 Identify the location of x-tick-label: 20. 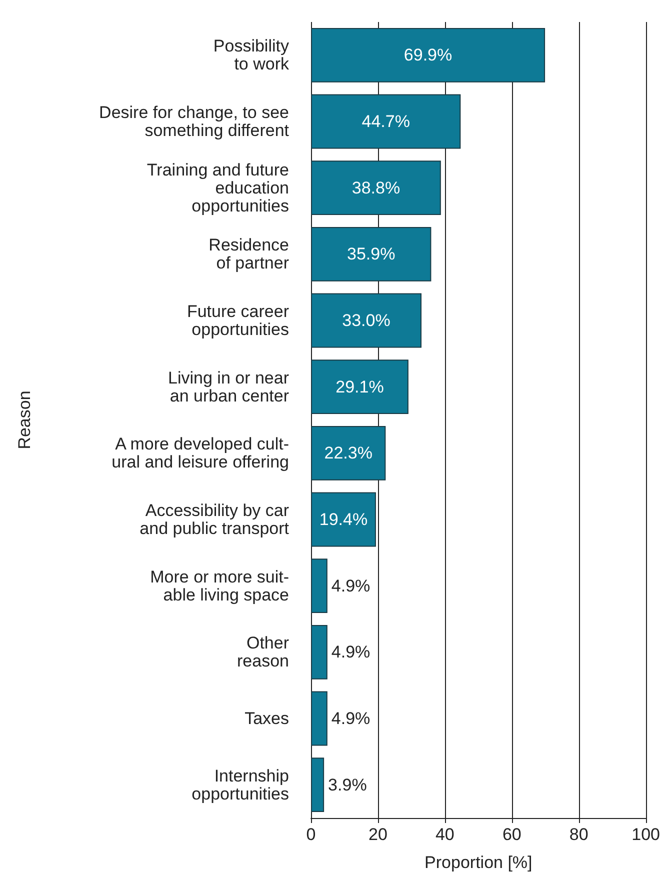
(378, 834).